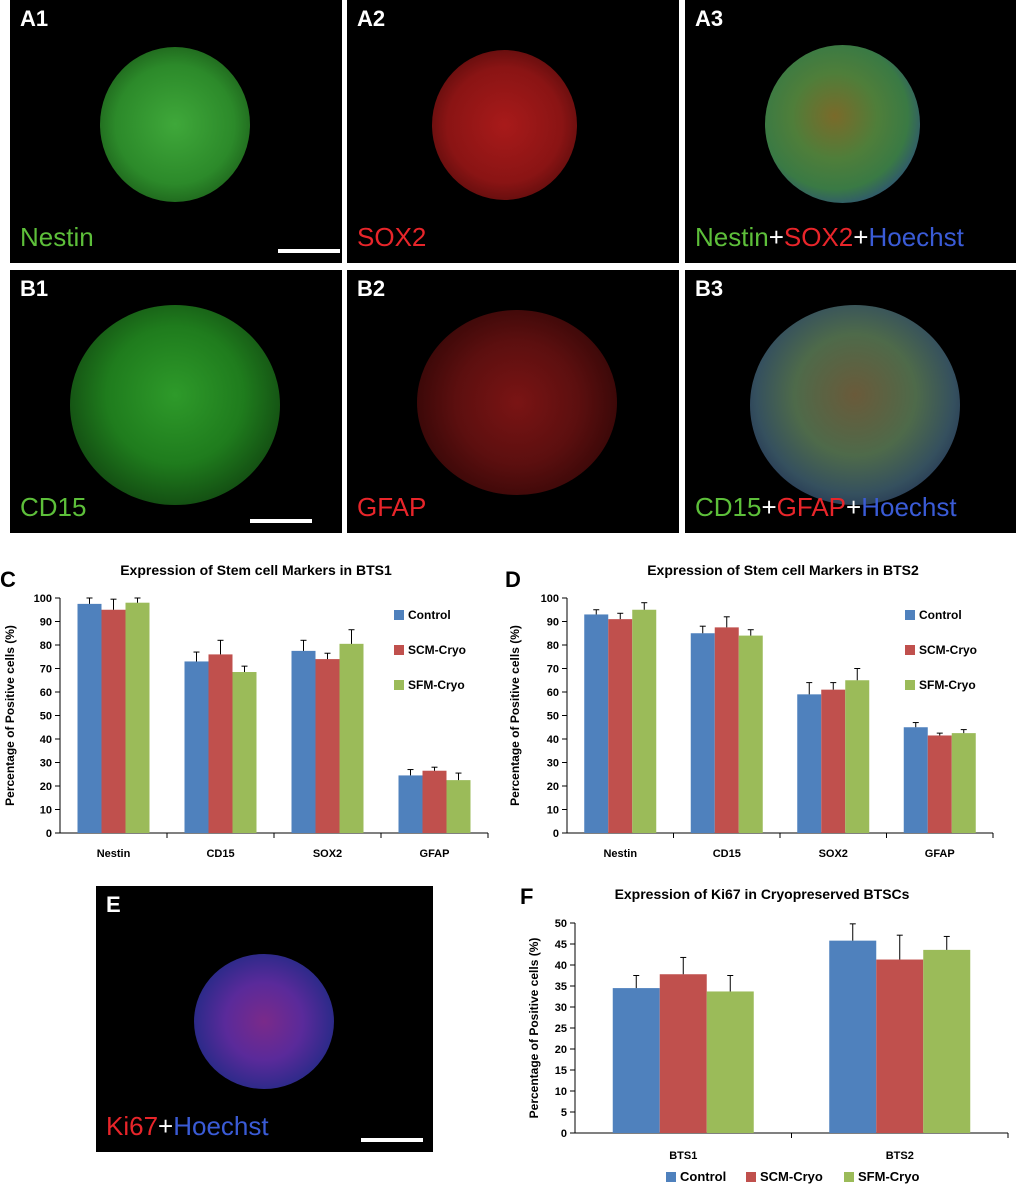 The height and width of the screenshot is (1188, 1016). Describe the element at coordinates (683, 1156) in the screenshot. I see `x-tick-label: BTS1` at that location.